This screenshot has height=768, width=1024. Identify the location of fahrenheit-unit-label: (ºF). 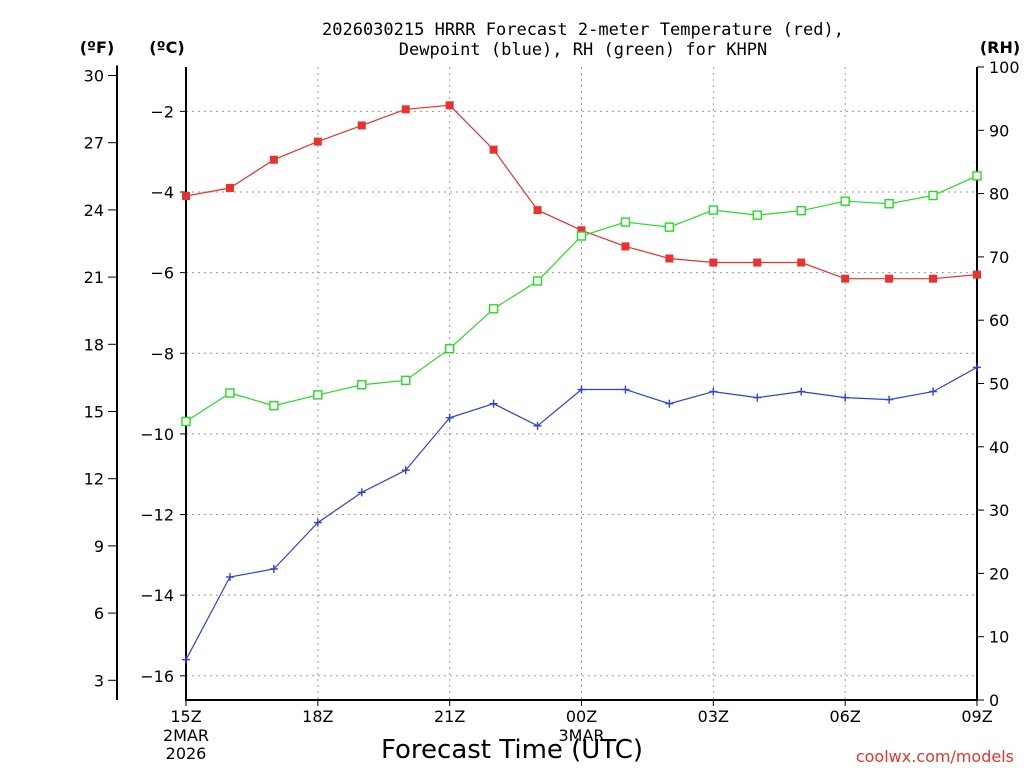
(97, 47).